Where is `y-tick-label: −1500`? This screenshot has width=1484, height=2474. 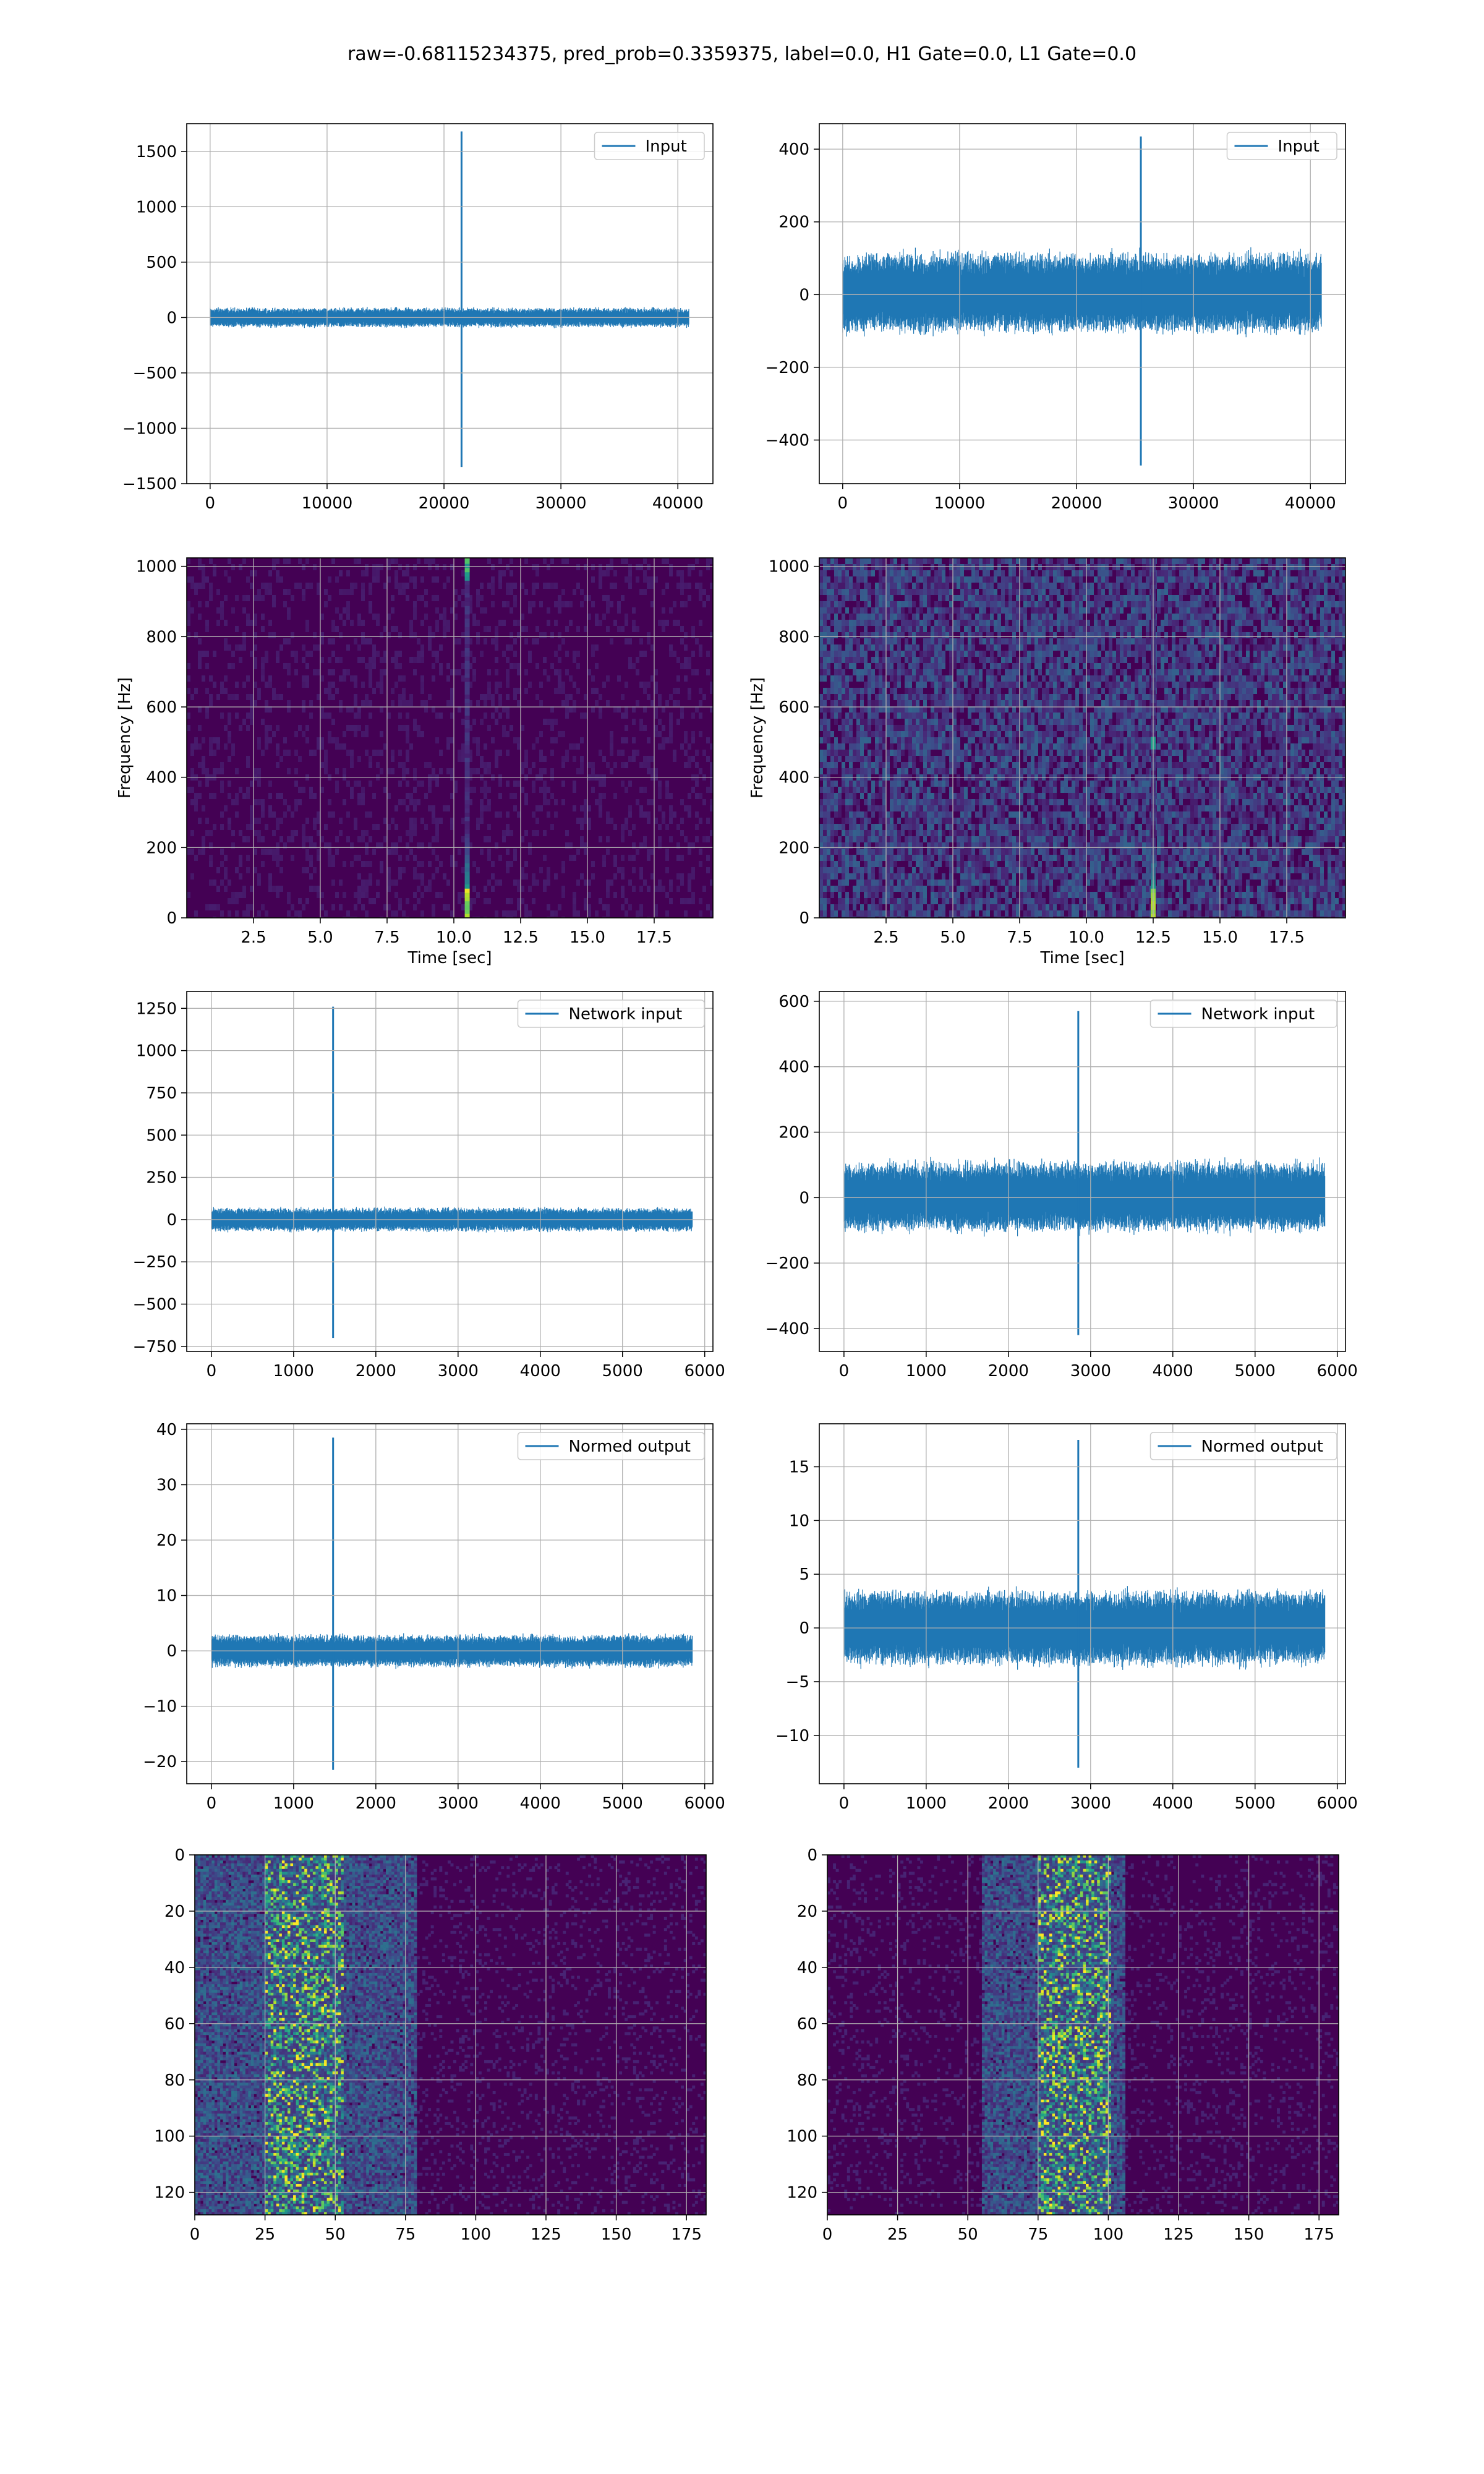
y-tick-label: −1500 is located at coordinates (149, 484).